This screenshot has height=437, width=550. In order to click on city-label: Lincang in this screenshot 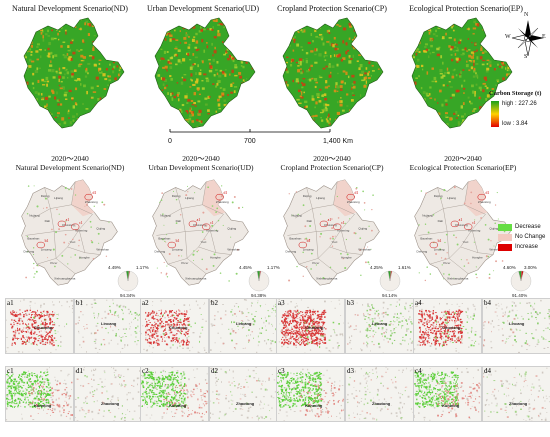, I will do `click(439, 250)`.